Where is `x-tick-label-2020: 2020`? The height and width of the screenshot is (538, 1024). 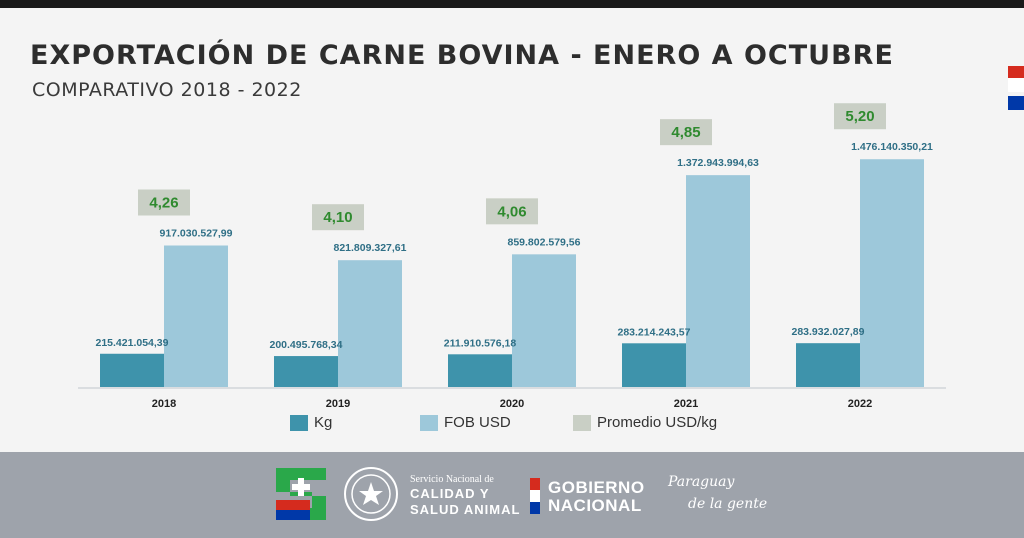
x-tick-label-2020: 2020 is located at coordinates (512, 404).